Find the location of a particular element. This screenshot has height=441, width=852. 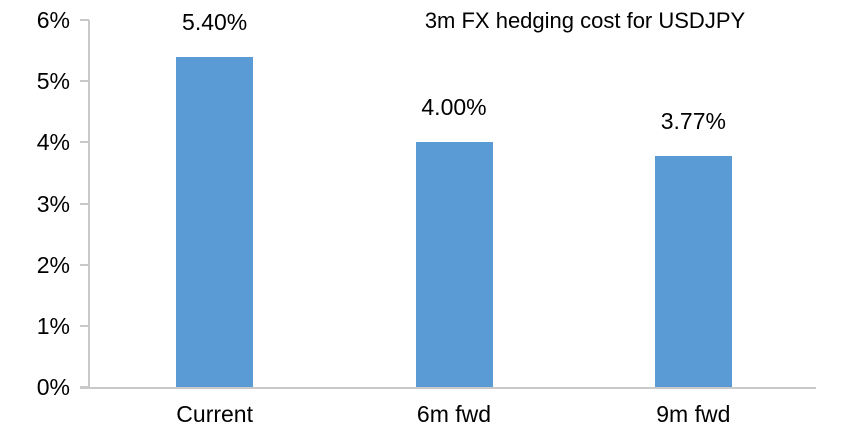

bar-6m-fwd is located at coordinates (454, 264).